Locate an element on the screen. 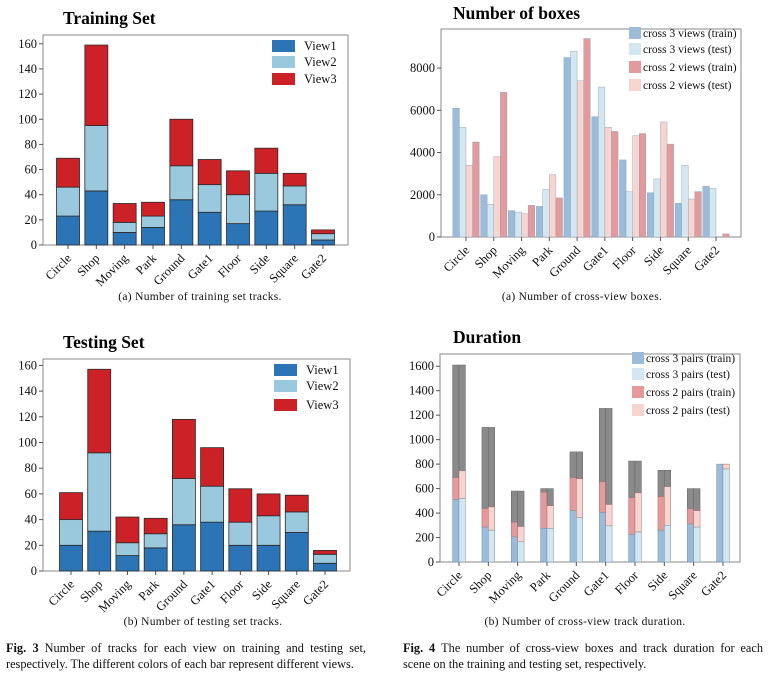  y-tick-label: 8000 is located at coordinates (422, 68).